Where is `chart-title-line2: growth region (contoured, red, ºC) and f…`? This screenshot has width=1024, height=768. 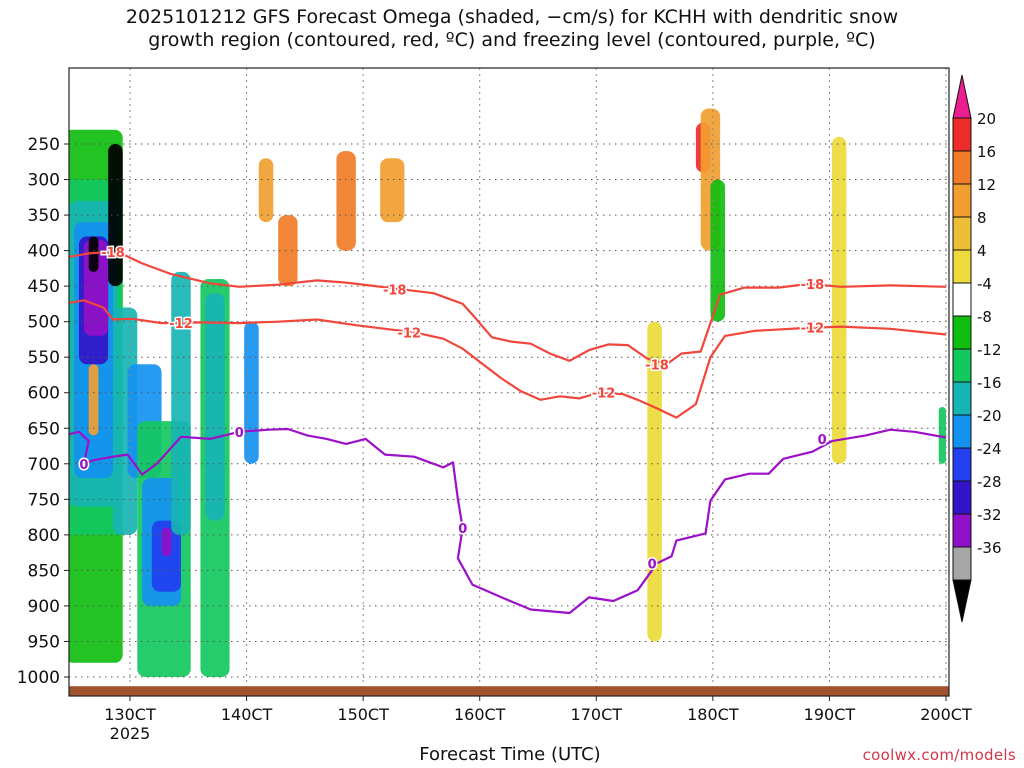
chart-title-line2: growth region (contoured, red, ºC) and f… is located at coordinates (512, 40).